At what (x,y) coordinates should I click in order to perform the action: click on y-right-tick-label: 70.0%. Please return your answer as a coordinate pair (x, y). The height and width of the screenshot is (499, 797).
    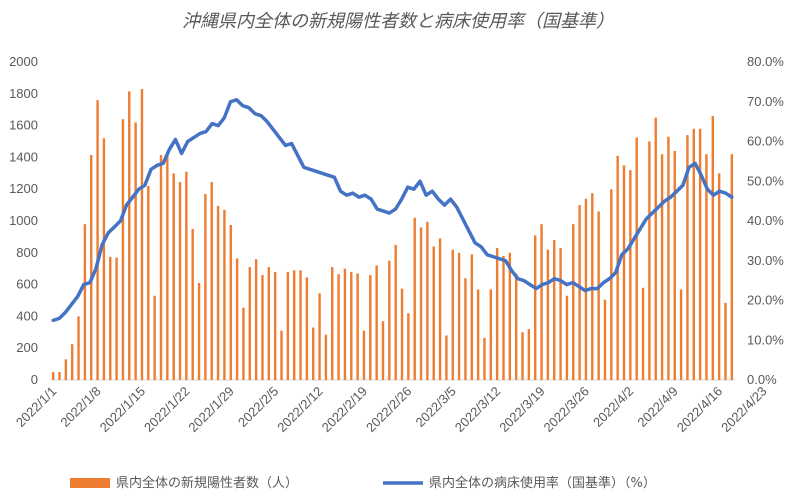
    Looking at the image, I should click on (765, 101).